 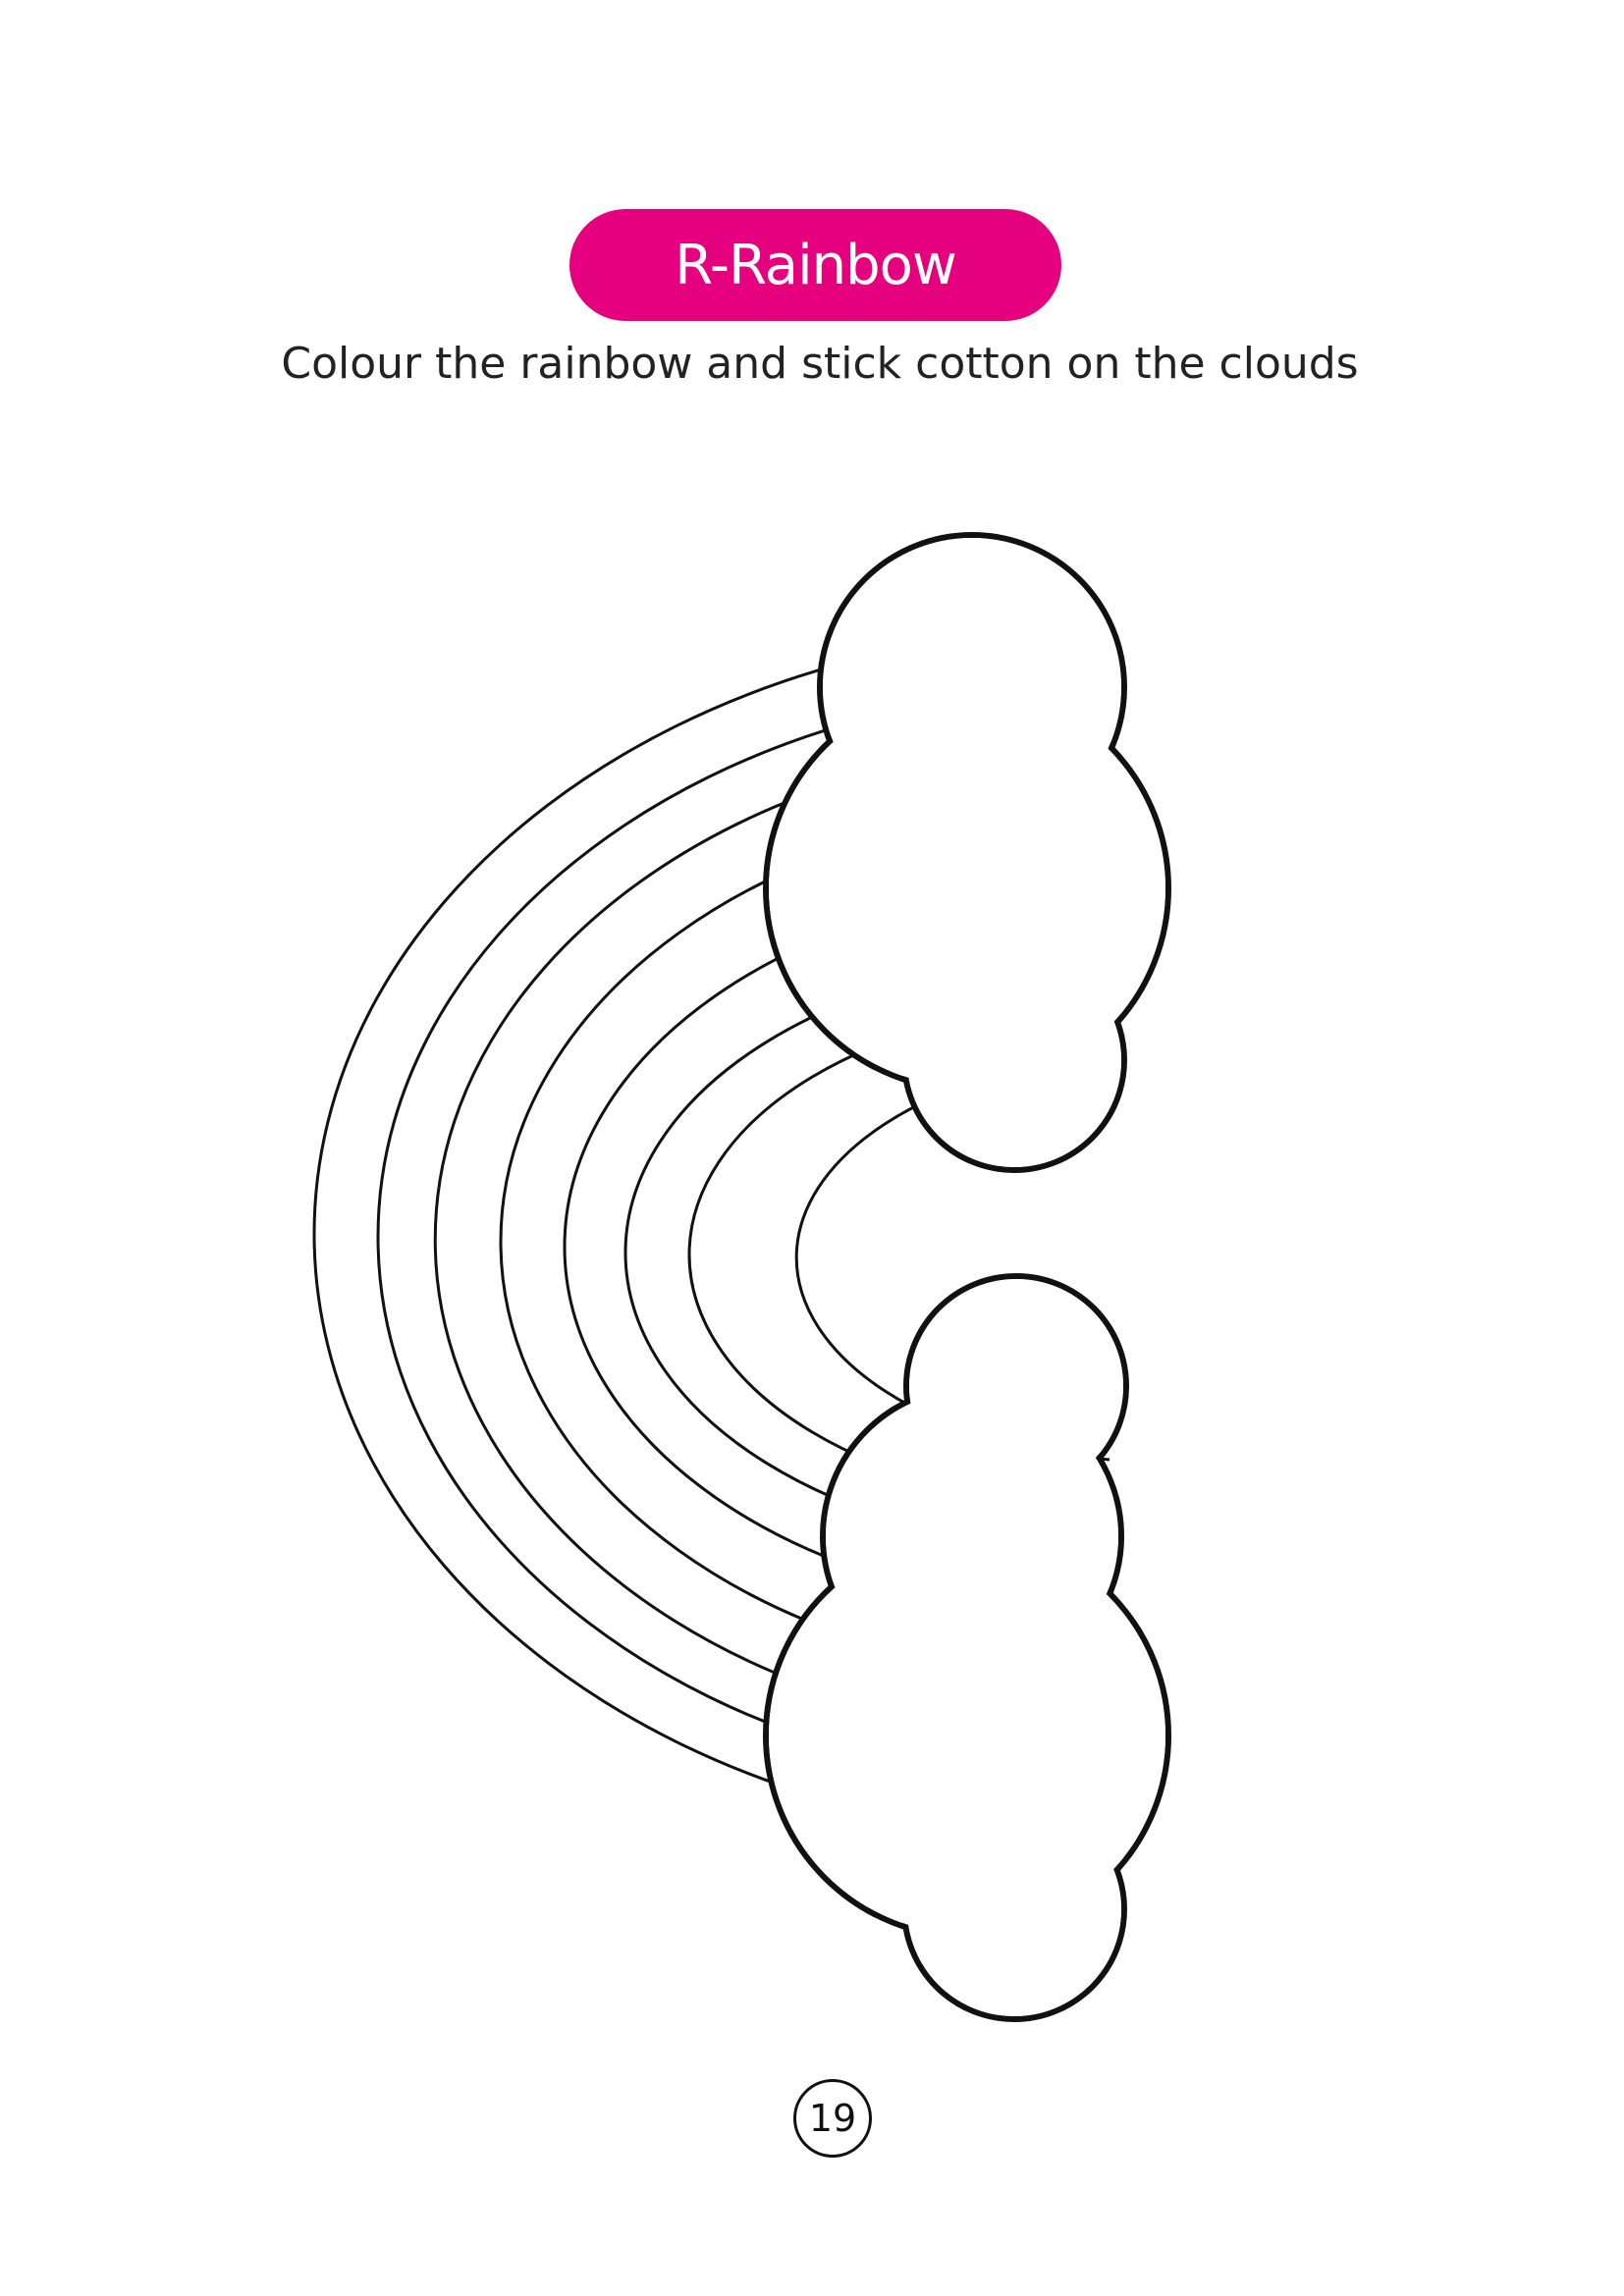 I want to click on page-title: R-Rainbow, so click(x=816, y=265).